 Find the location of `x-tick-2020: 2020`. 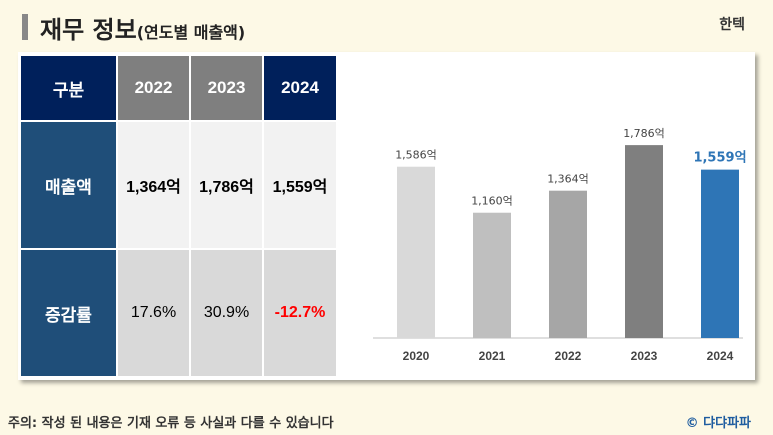

x-tick-2020: 2020 is located at coordinates (416, 356).